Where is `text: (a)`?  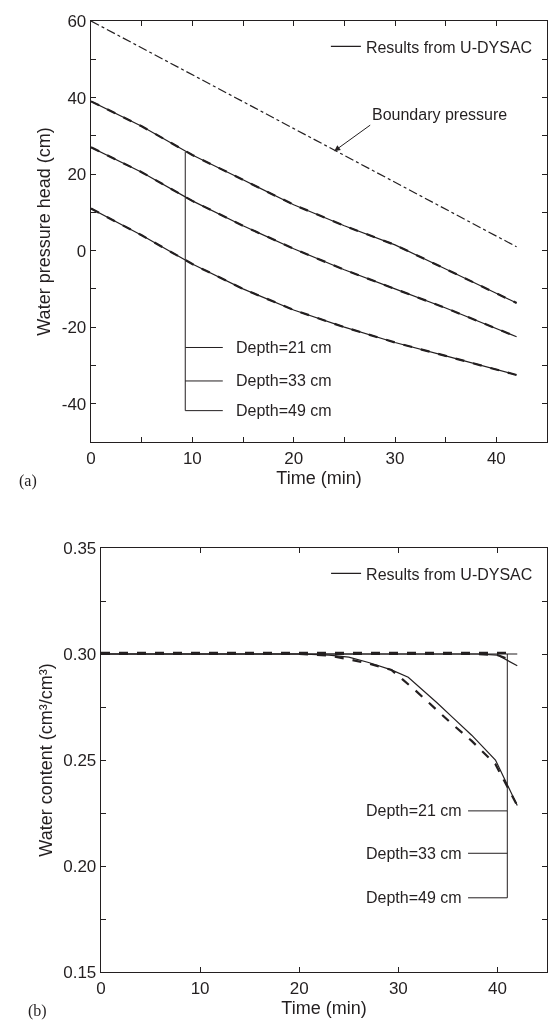
text: (a) is located at coordinates (28, 481).